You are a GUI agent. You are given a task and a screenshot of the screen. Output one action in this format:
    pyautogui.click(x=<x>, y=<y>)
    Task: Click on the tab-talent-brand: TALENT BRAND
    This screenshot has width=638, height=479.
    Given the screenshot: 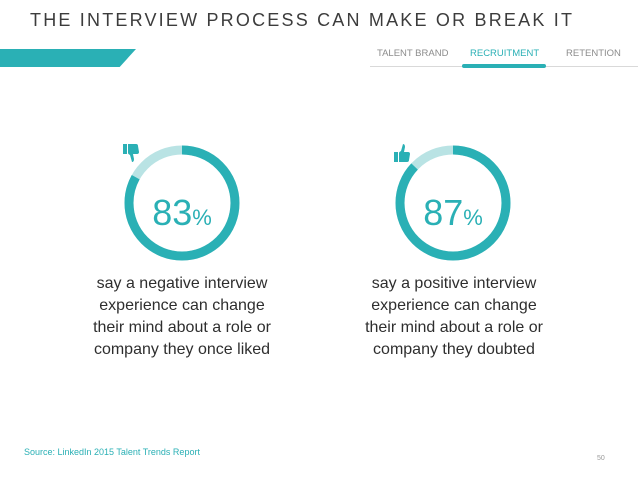 What is the action you would take?
    pyautogui.click(x=413, y=53)
    